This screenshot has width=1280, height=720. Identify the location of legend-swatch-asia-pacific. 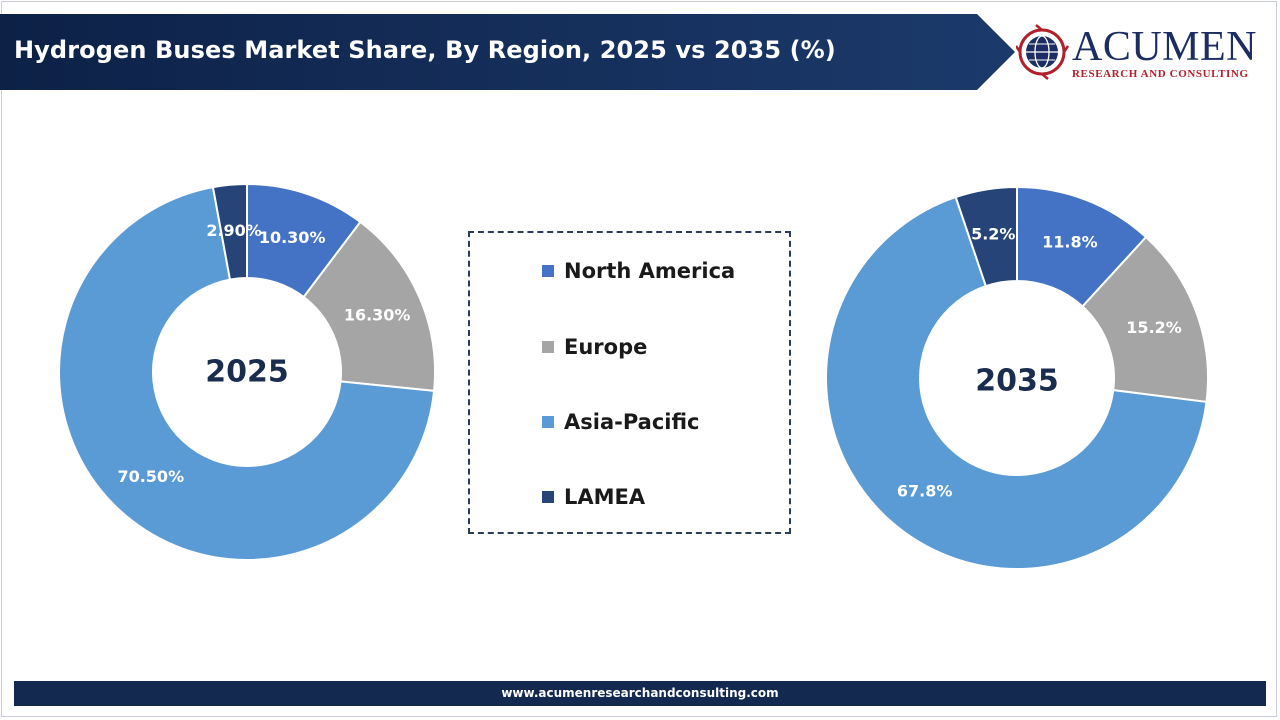
(548, 422).